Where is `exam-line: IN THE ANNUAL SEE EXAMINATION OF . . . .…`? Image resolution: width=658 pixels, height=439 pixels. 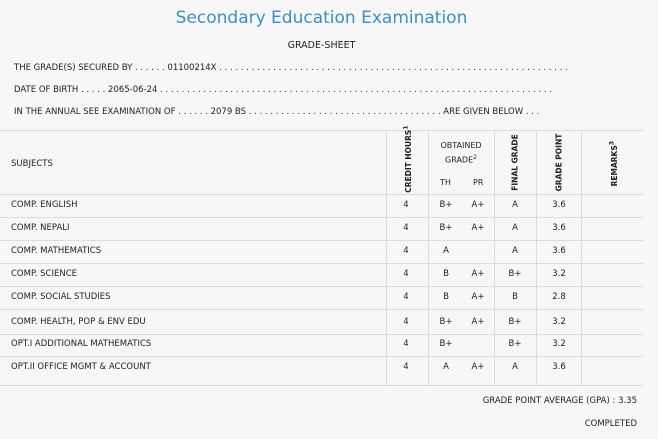
exam-line: IN THE ANNUAL SEE EXAMINATION OF . . . .… is located at coordinates (319, 112).